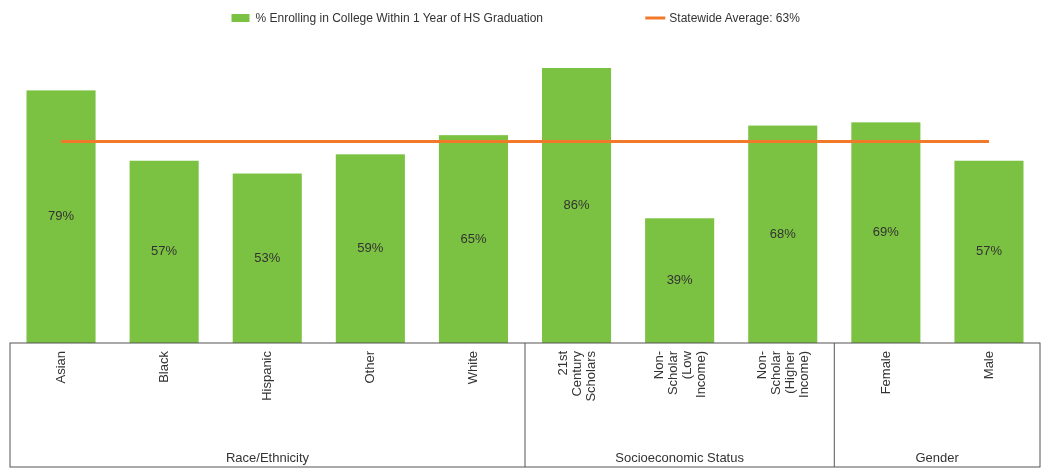 The width and height of the screenshot is (1046, 468). What do you see at coordinates (164, 366) in the screenshot?
I see `x-tick-label: Black` at bounding box center [164, 366].